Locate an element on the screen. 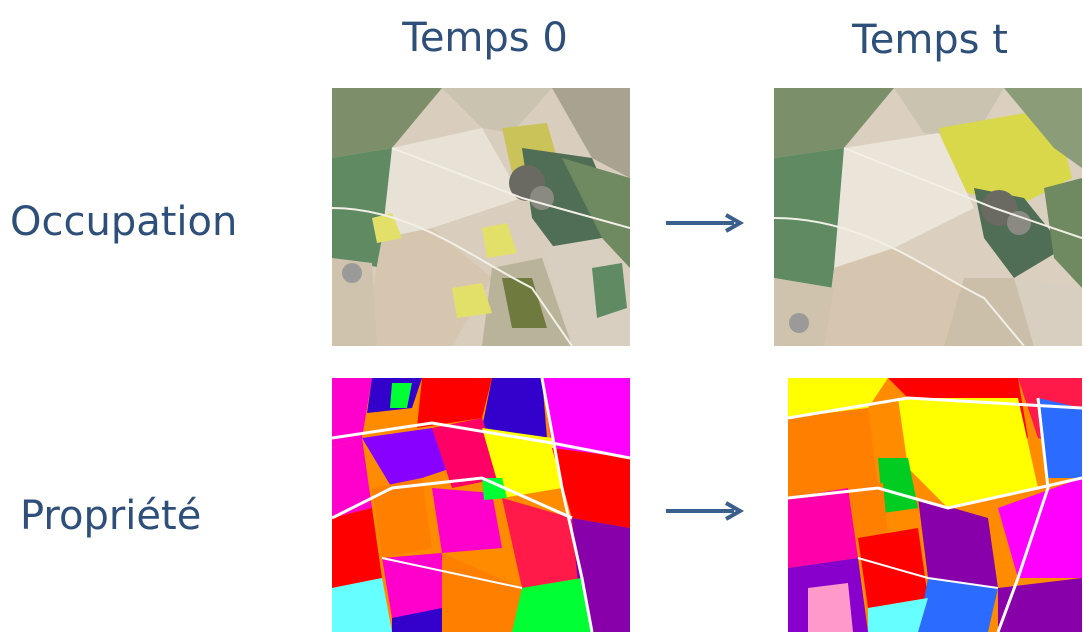 The image size is (1084, 632). row-label-occupation: Occupation is located at coordinates (124, 222).